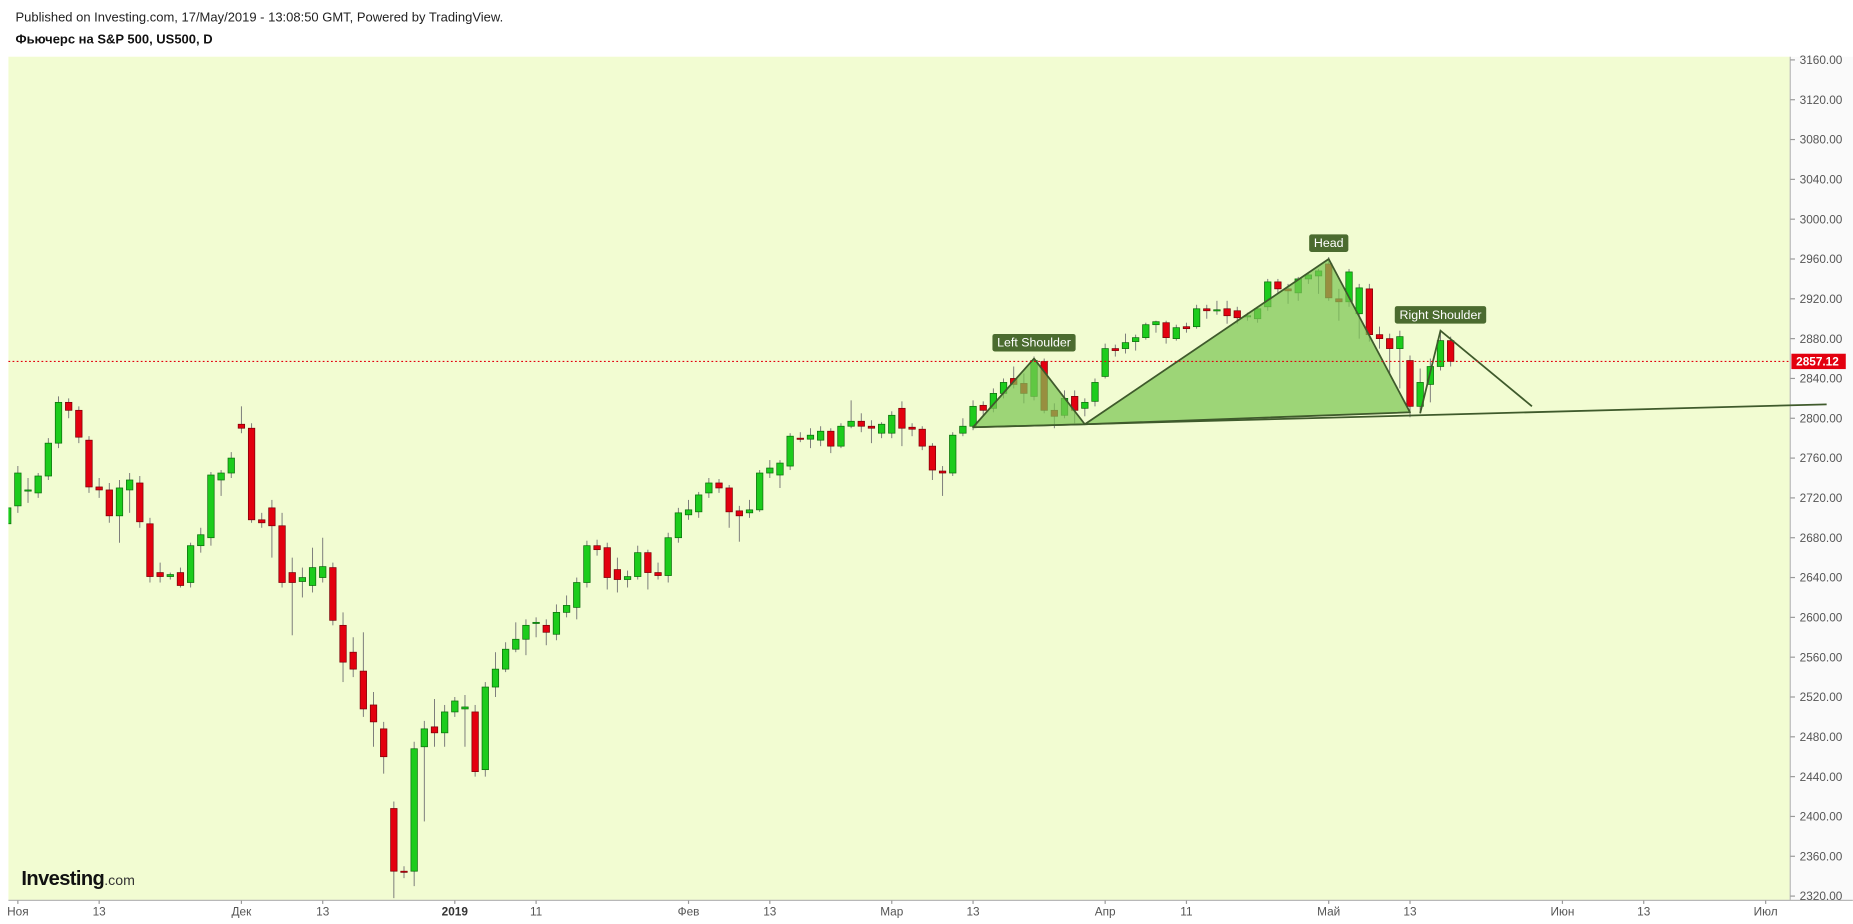  I want to click on y-tick-label: 2640.00, so click(1821, 578).